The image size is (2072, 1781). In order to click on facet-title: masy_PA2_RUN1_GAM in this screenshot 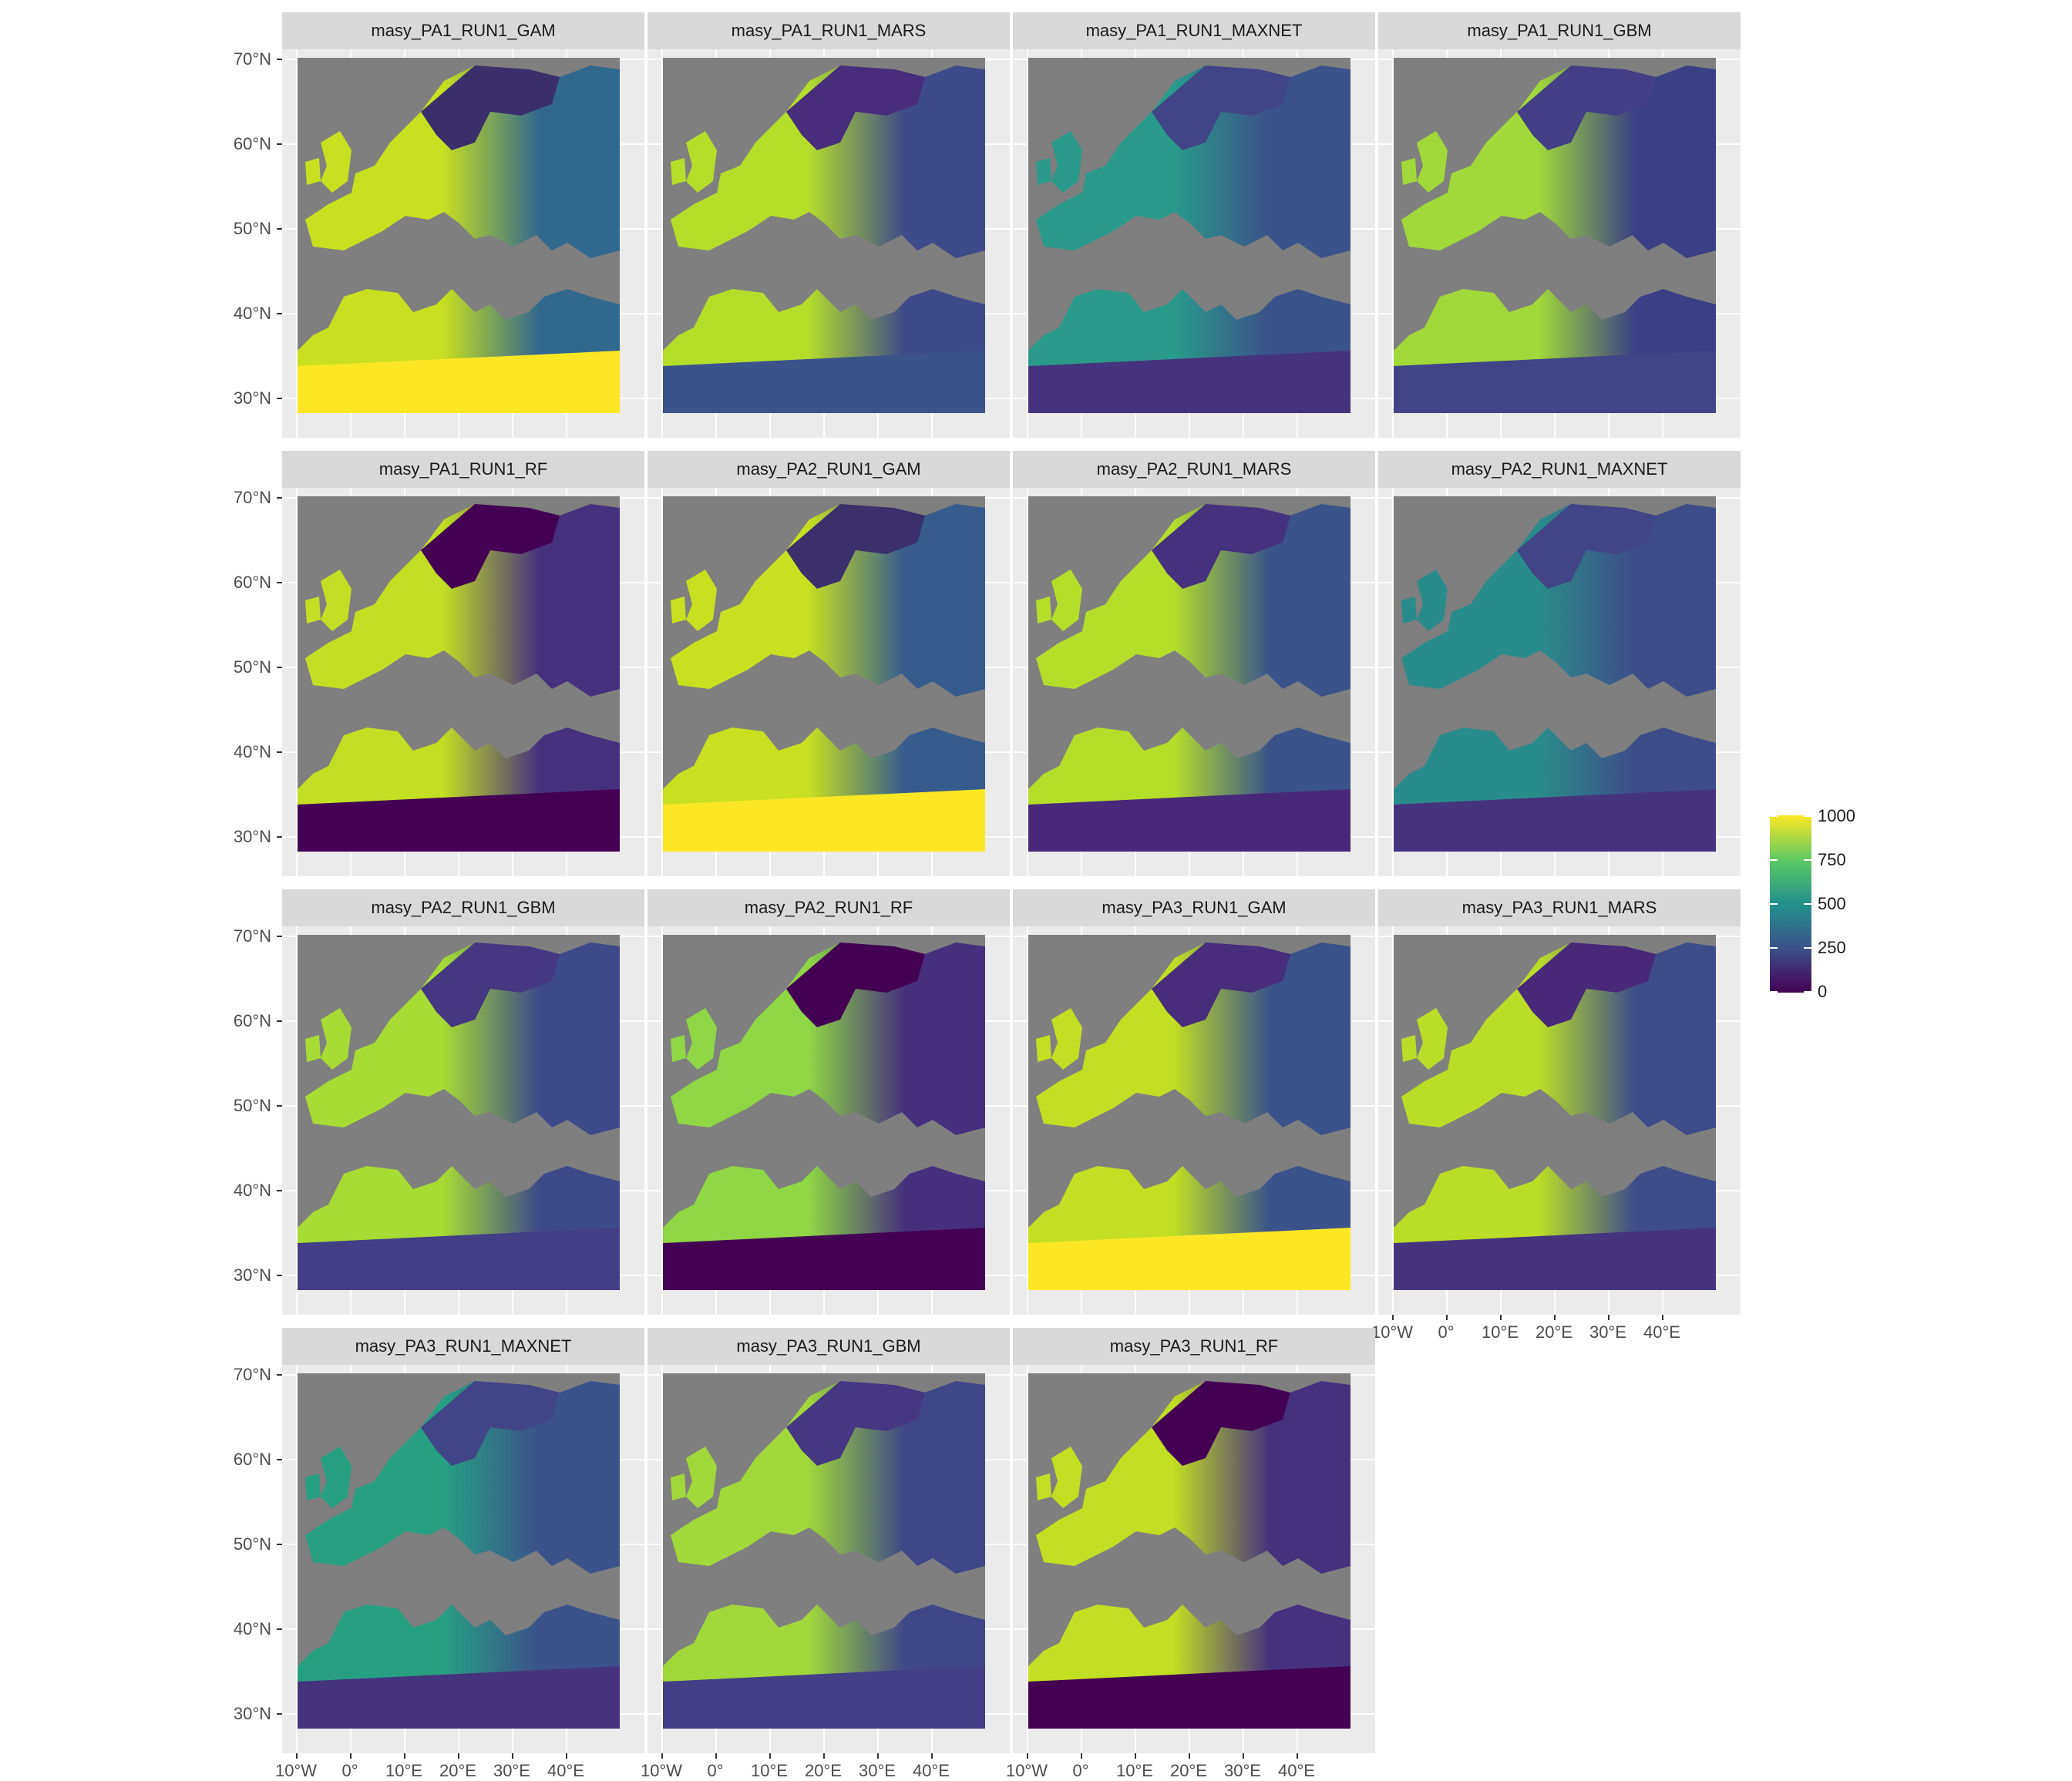, I will do `click(829, 469)`.